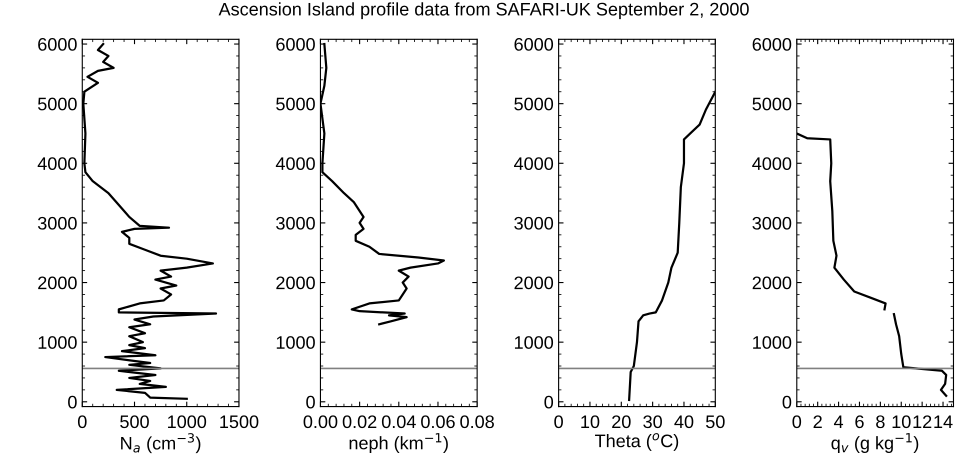 This screenshot has height=462, width=968. What do you see at coordinates (134, 421) in the screenshot?
I see `x-tick-label: 500` at bounding box center [134, 421].